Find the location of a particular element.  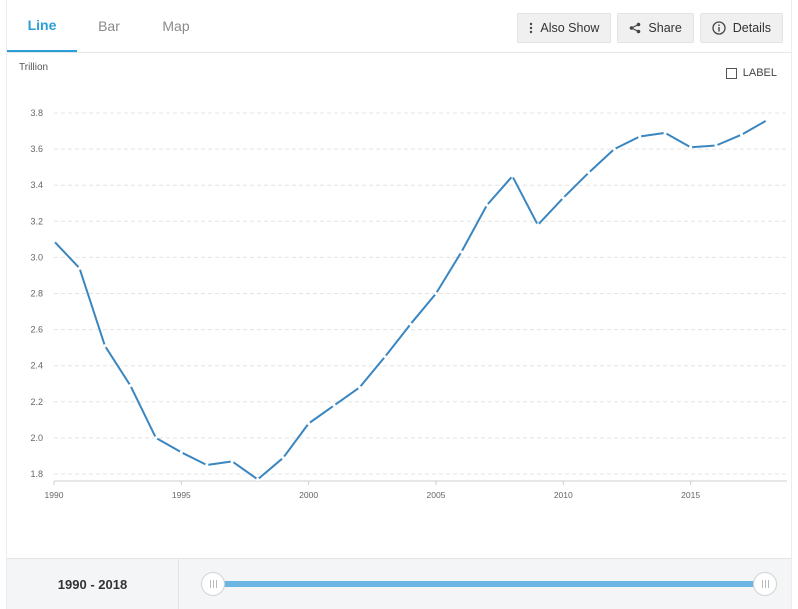

tabs-divider is located at coordinates (399, 52).